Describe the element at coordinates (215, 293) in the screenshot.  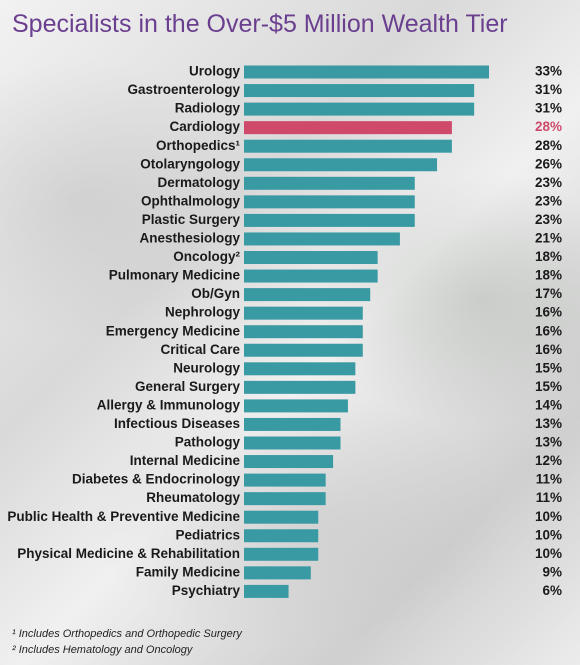
I see `category-label: Ob/Gyn` at that location.